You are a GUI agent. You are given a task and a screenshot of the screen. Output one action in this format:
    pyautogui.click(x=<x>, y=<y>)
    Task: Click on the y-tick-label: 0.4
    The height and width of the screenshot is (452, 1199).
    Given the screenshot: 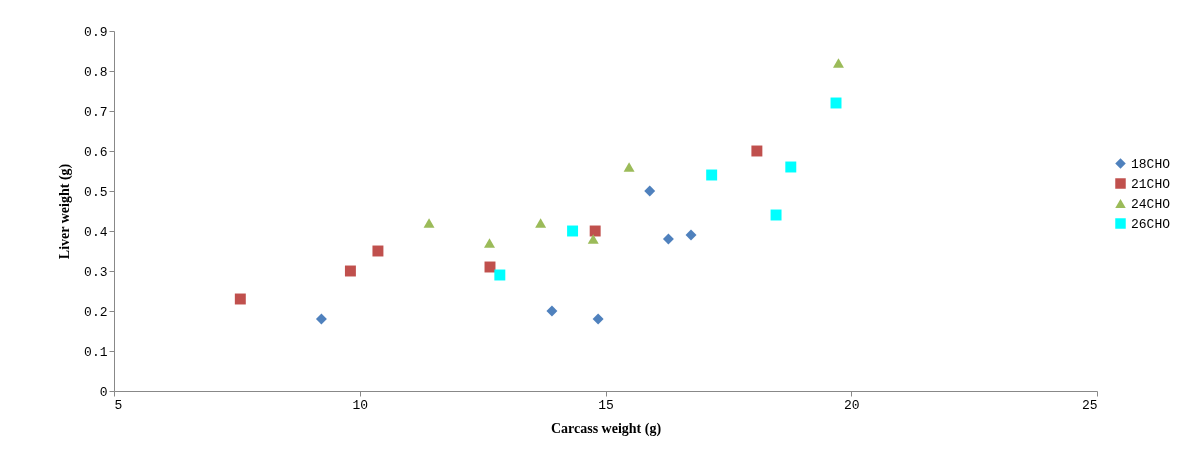 What is the action you would take?
    pyautogui.click(x=96, y=232)
    